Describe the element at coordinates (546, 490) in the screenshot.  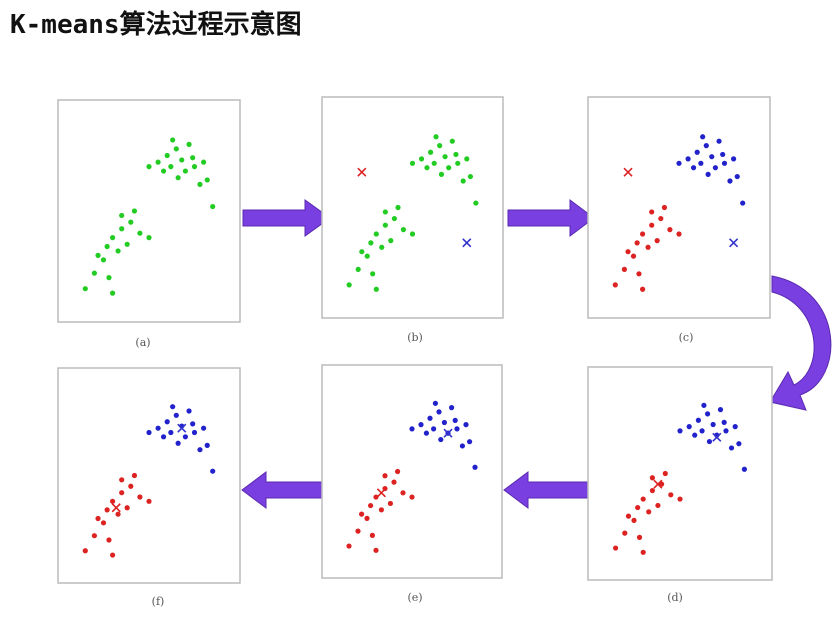
I see `arrow` at that location.